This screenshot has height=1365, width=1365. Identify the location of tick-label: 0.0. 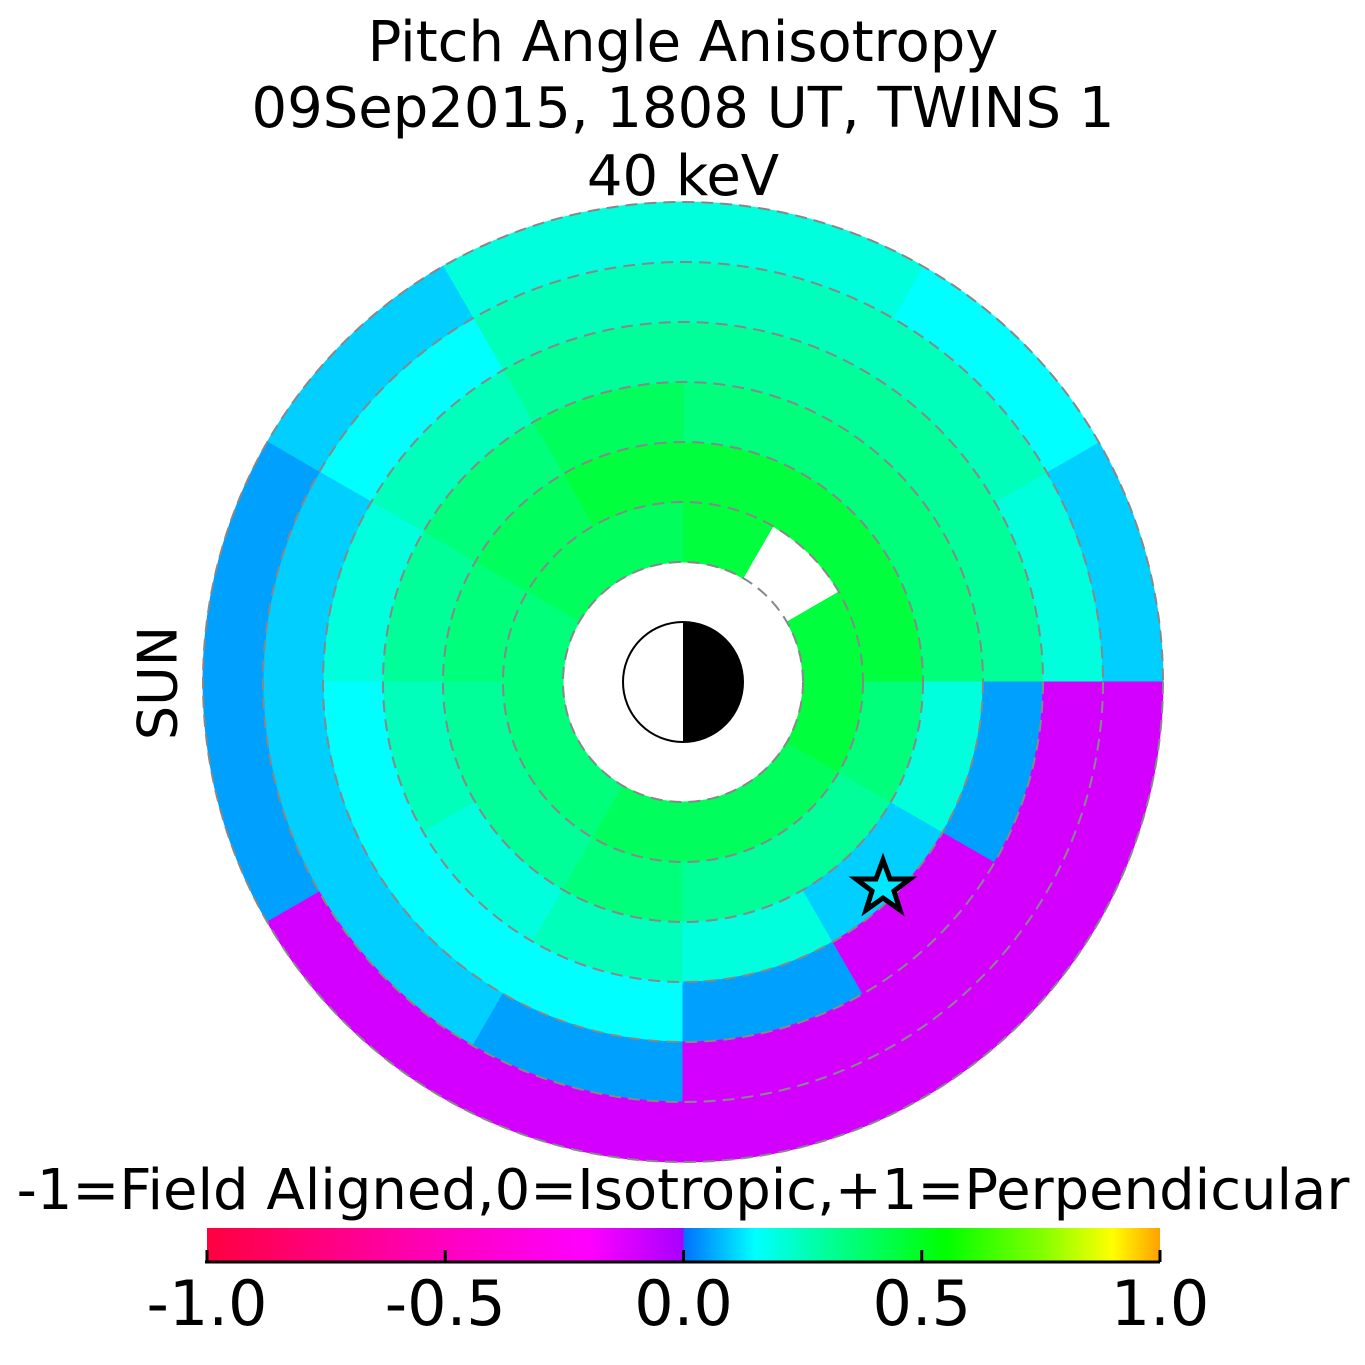
(683, 1303).